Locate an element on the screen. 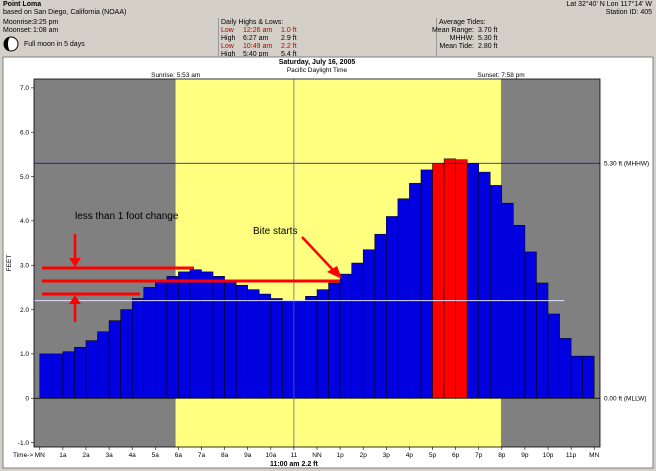 The width and height of the screenshot is (656, 471). x-tick-label: 8a is located at coordinates (225, 455).